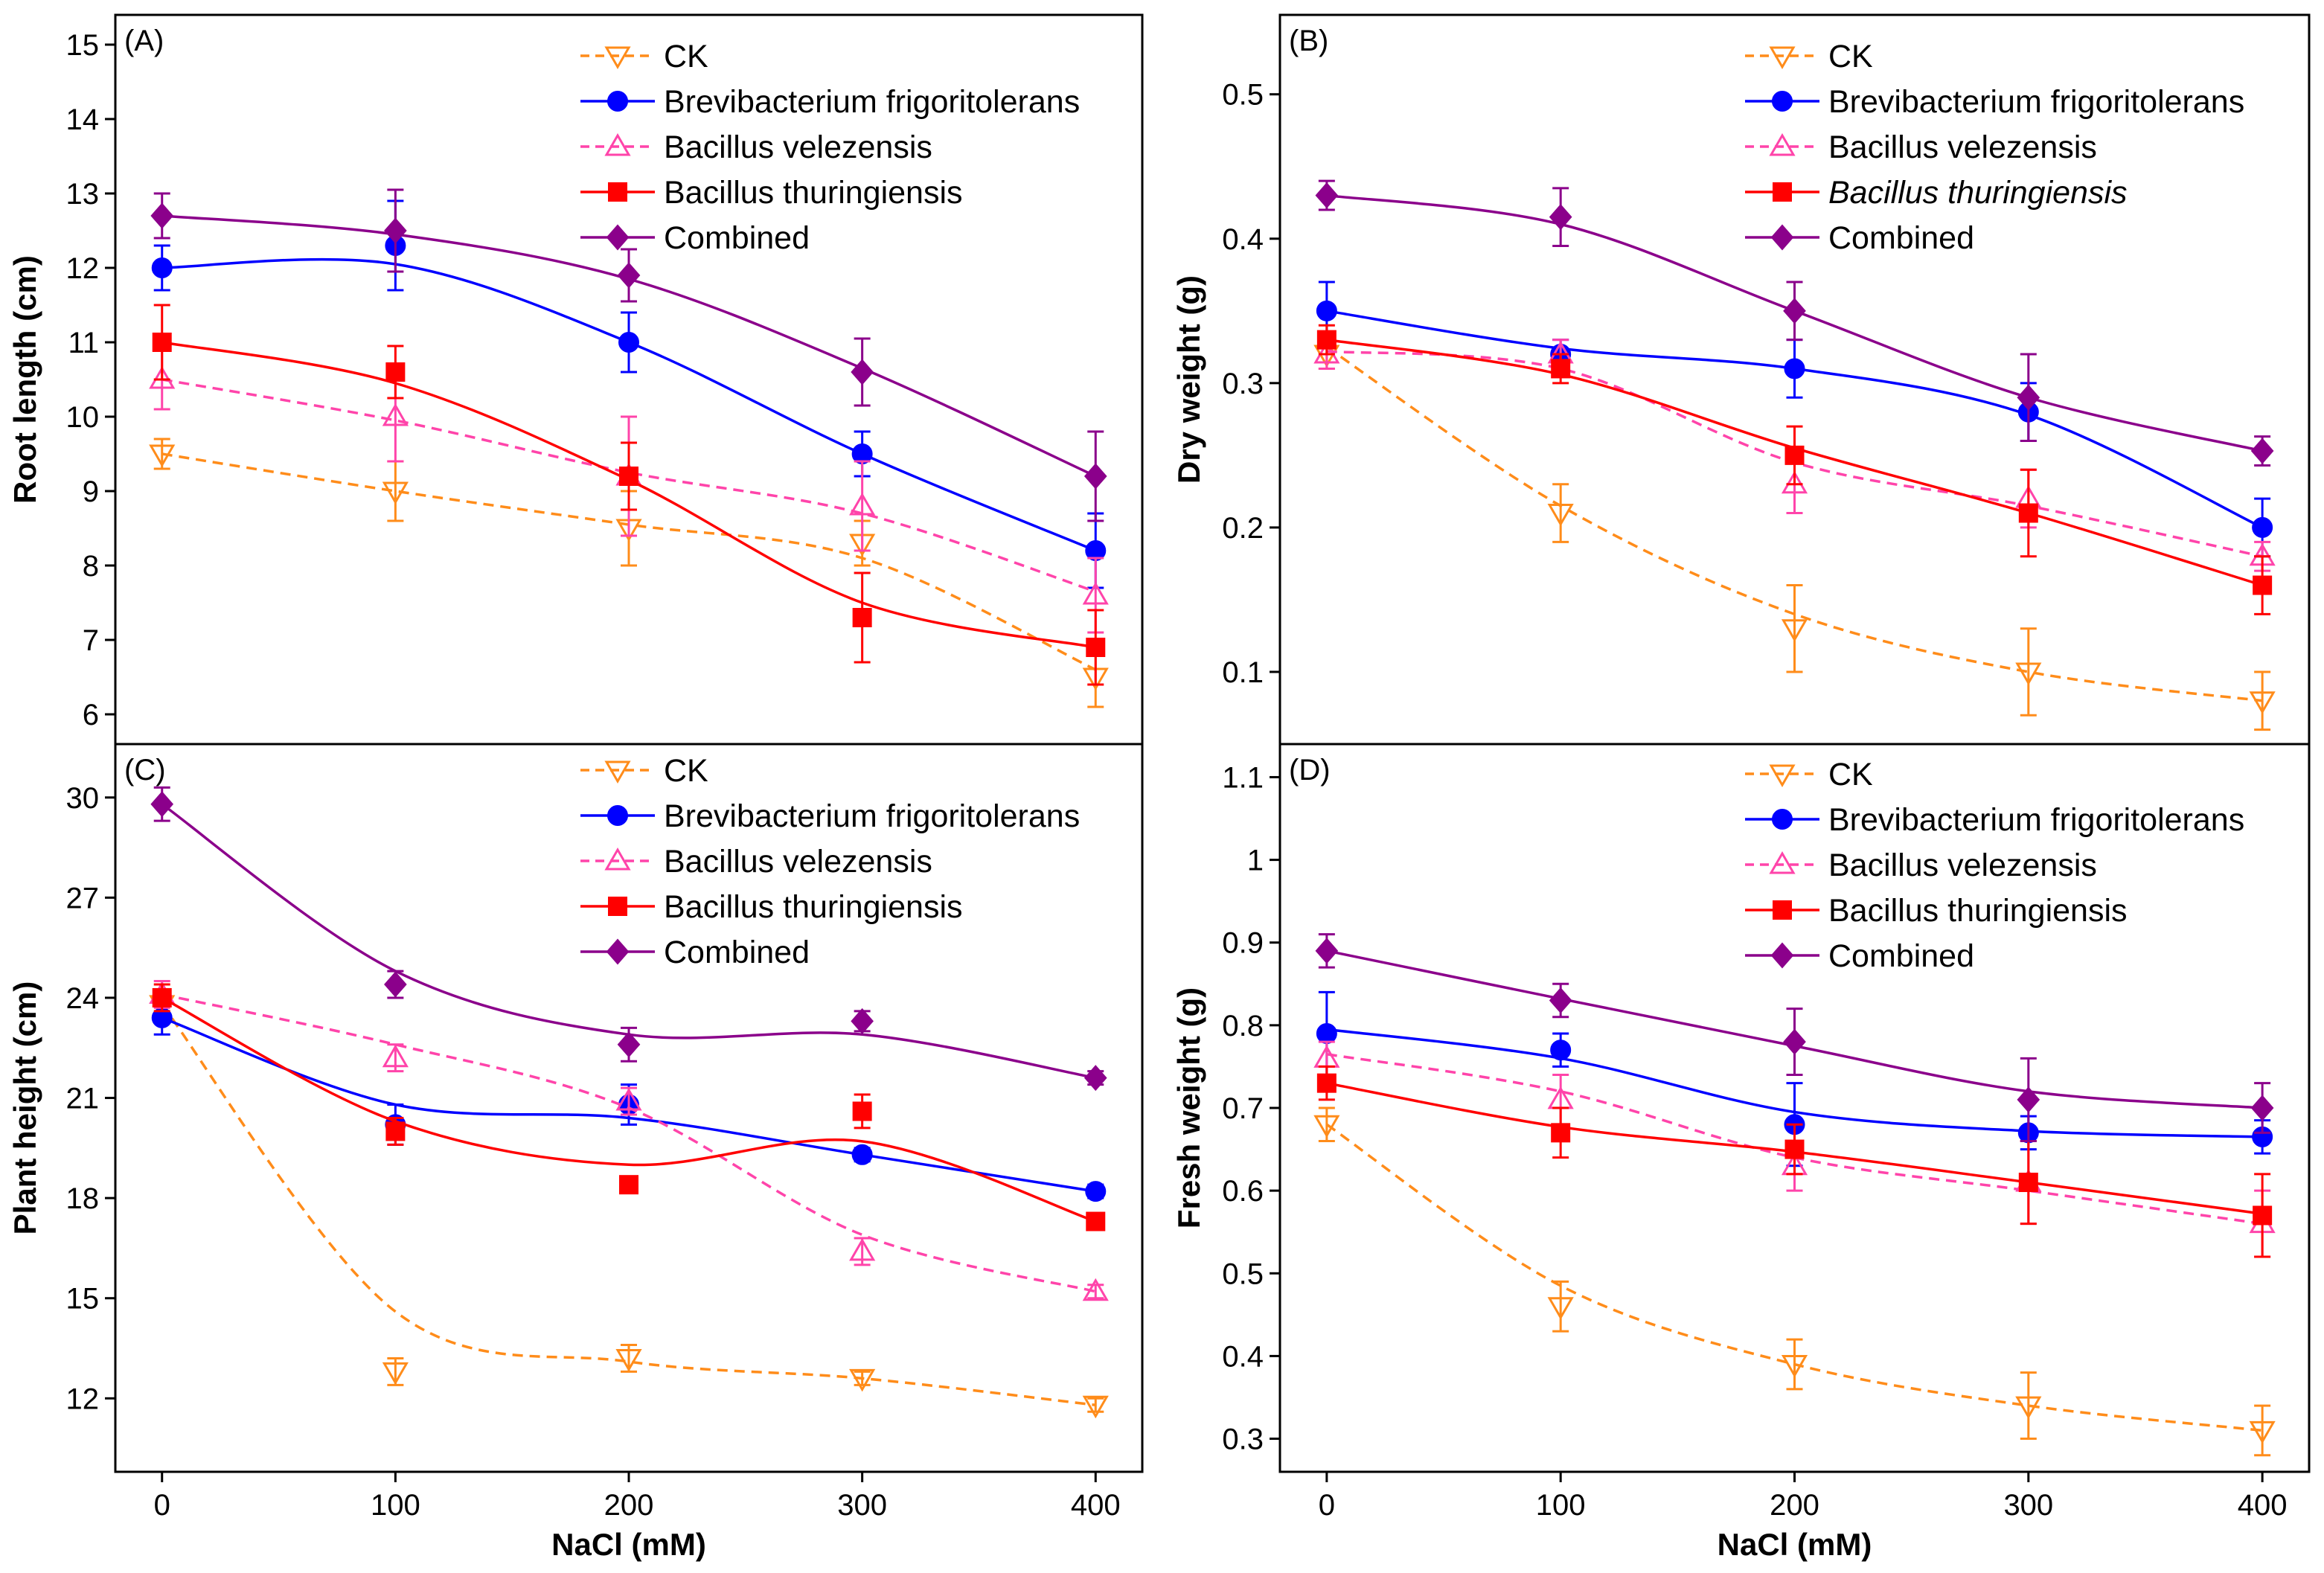  I want to click on panel-label: (B), so click(1308, 41).